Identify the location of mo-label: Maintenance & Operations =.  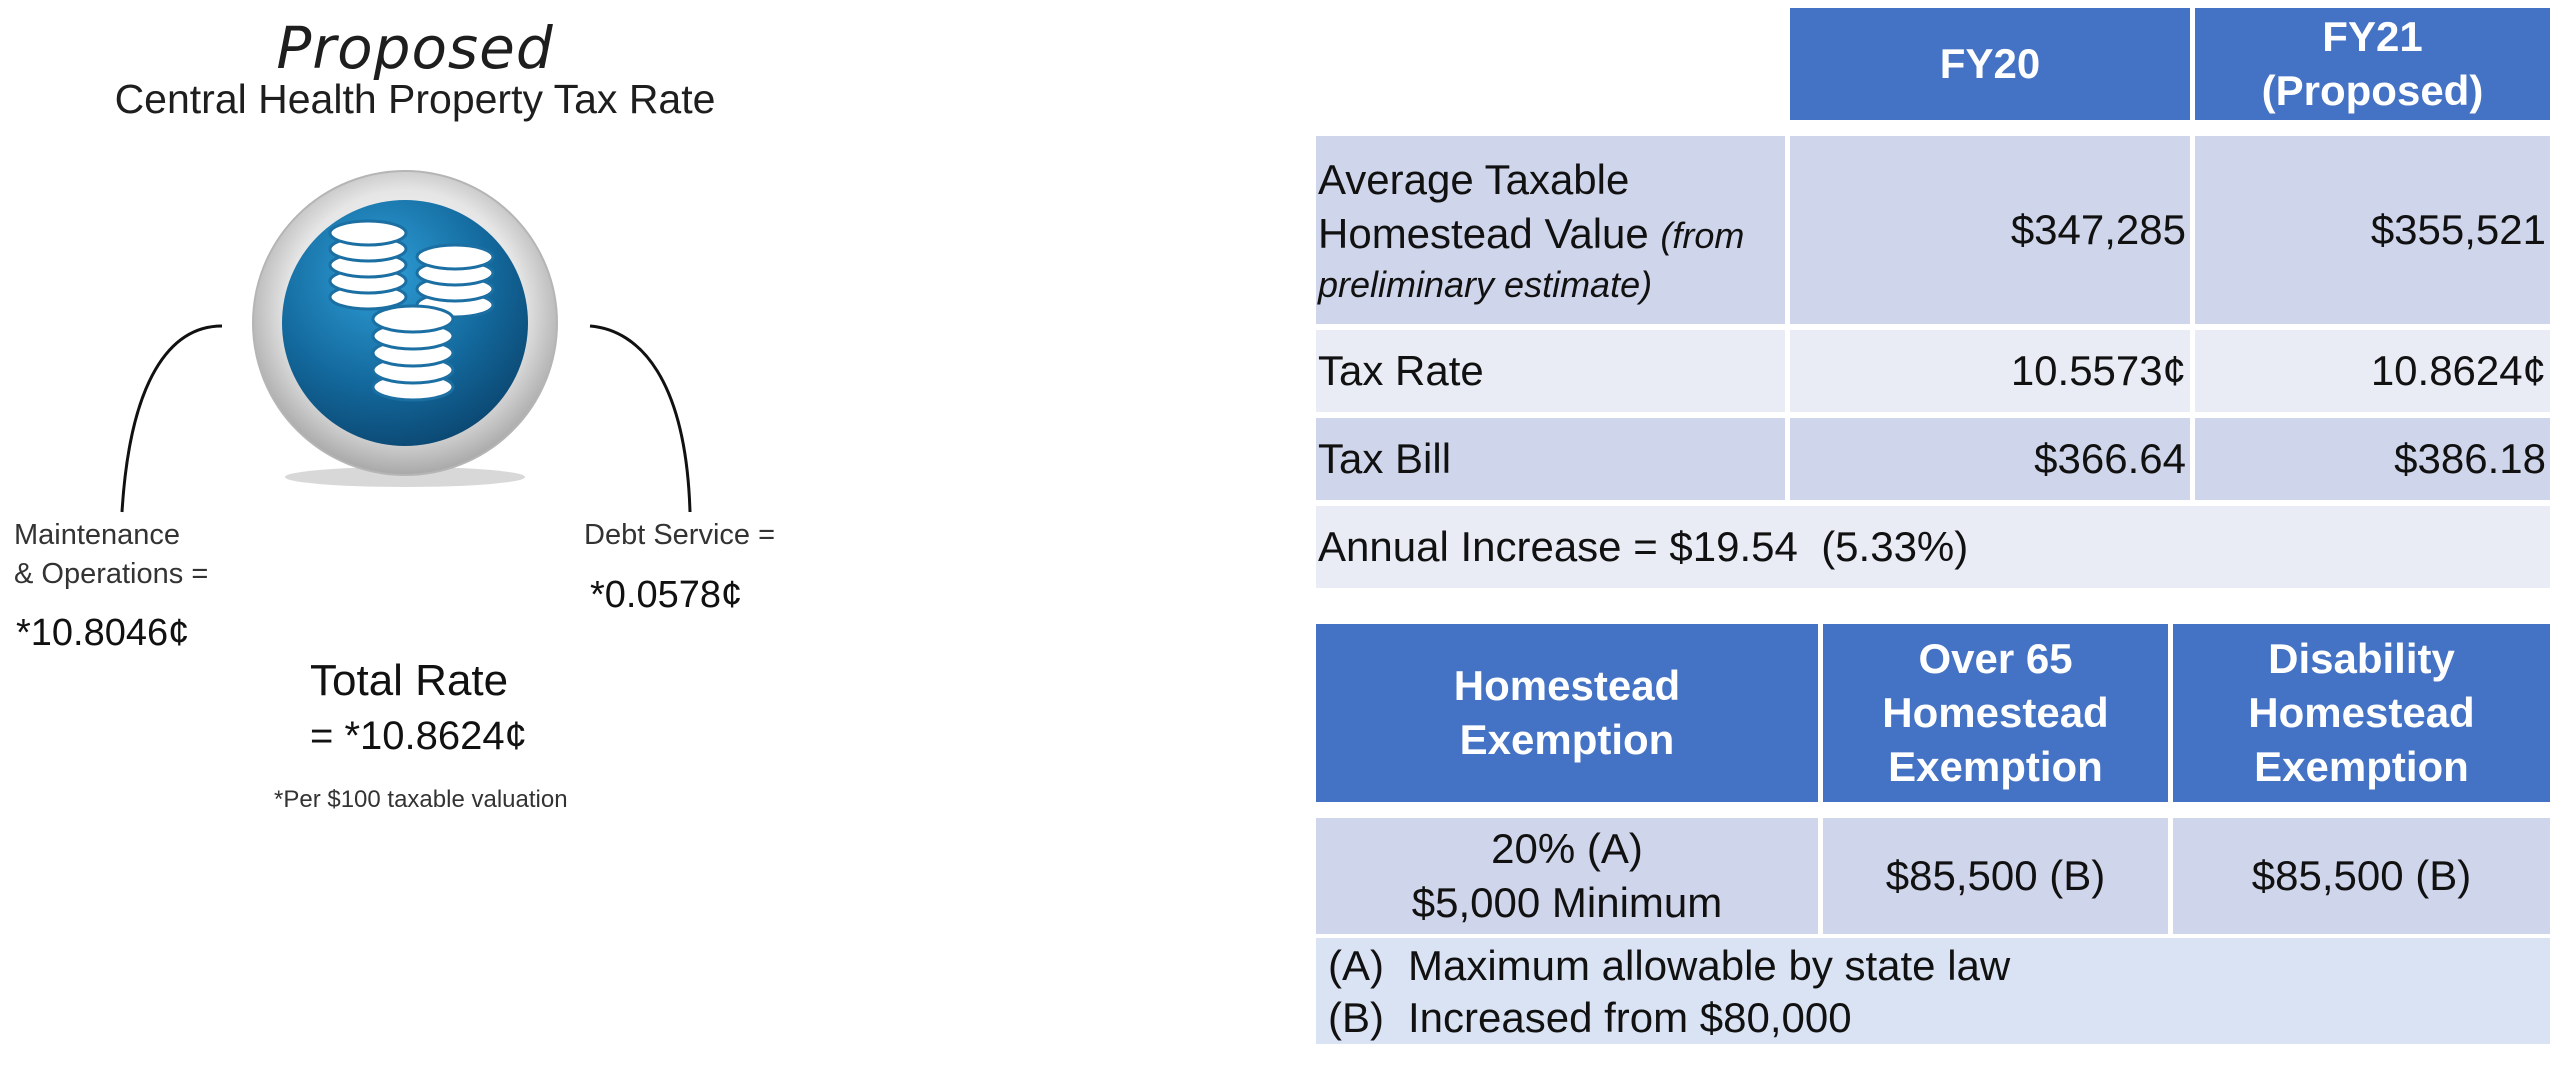
(111, 555).